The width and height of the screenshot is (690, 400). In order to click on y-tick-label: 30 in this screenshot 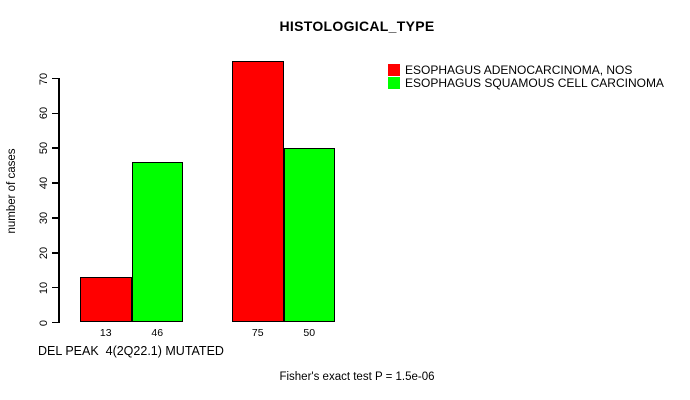, I will do `click(44, 218)`.